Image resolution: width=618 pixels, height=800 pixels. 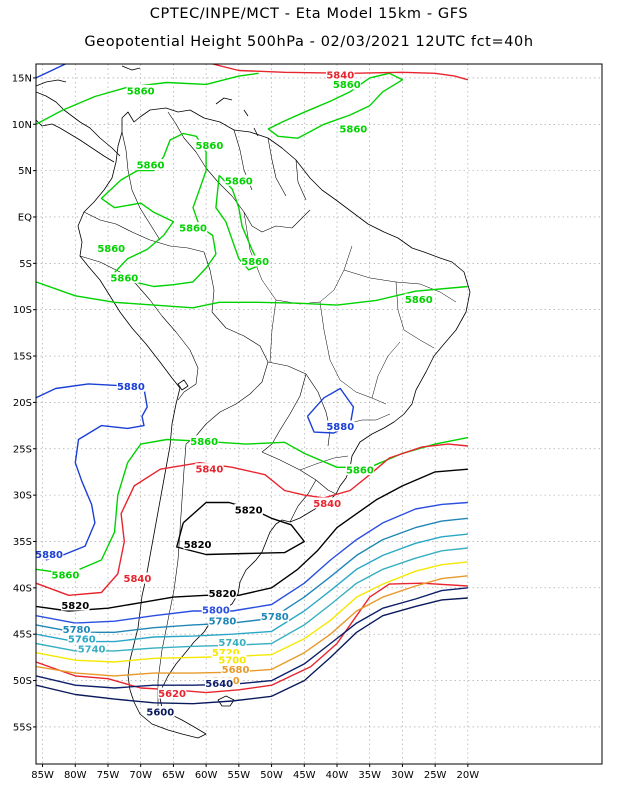 I want to click on contour-label: 5600, so click(x=160, y=713).